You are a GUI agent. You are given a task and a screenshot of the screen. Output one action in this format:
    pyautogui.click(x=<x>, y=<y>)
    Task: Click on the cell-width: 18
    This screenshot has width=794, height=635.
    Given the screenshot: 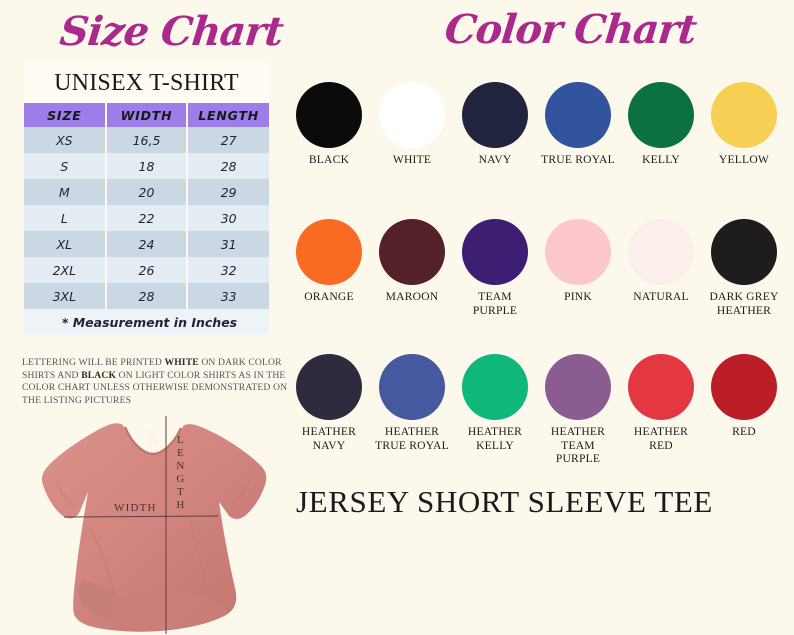 What is the action you would take?
    pyautogui.click(x=147, y=166)
    